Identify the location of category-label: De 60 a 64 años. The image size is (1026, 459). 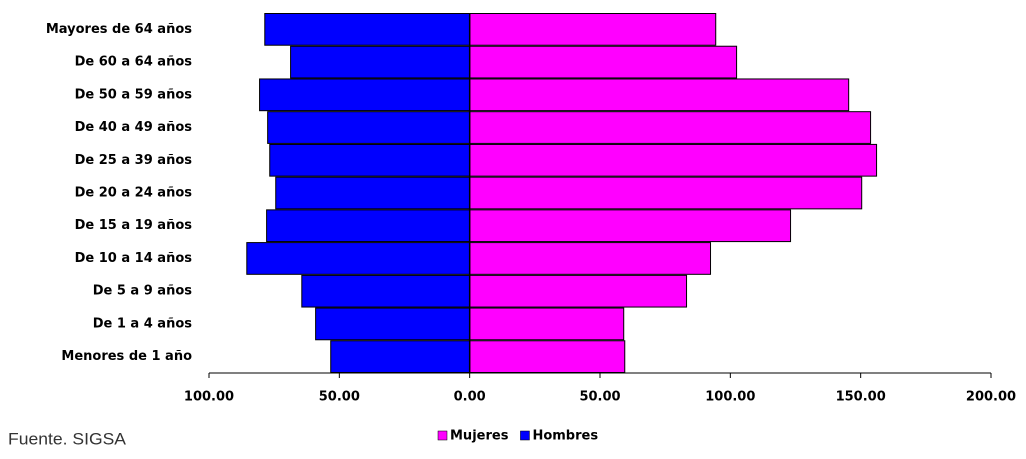
(134, 62).